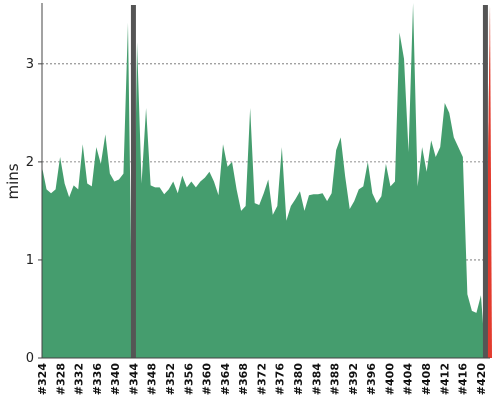  Describe the element at coordinates (353, 379) in the screenshot. I see `x-tick-label: #392` at that location.